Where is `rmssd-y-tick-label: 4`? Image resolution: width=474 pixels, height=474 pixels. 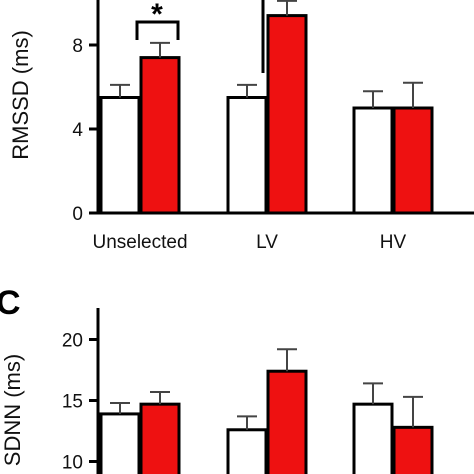 rmssd-y-tick-label: 4 is located at coordinates (77, 130).